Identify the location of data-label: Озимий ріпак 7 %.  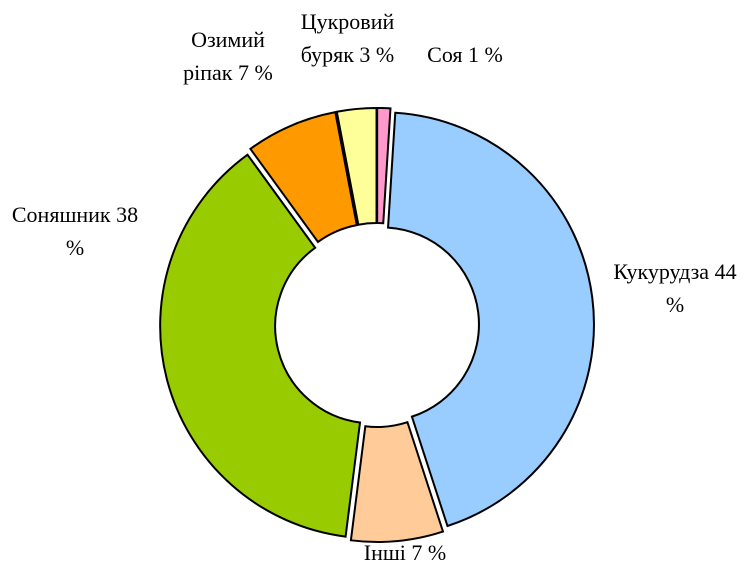
(228, 56).